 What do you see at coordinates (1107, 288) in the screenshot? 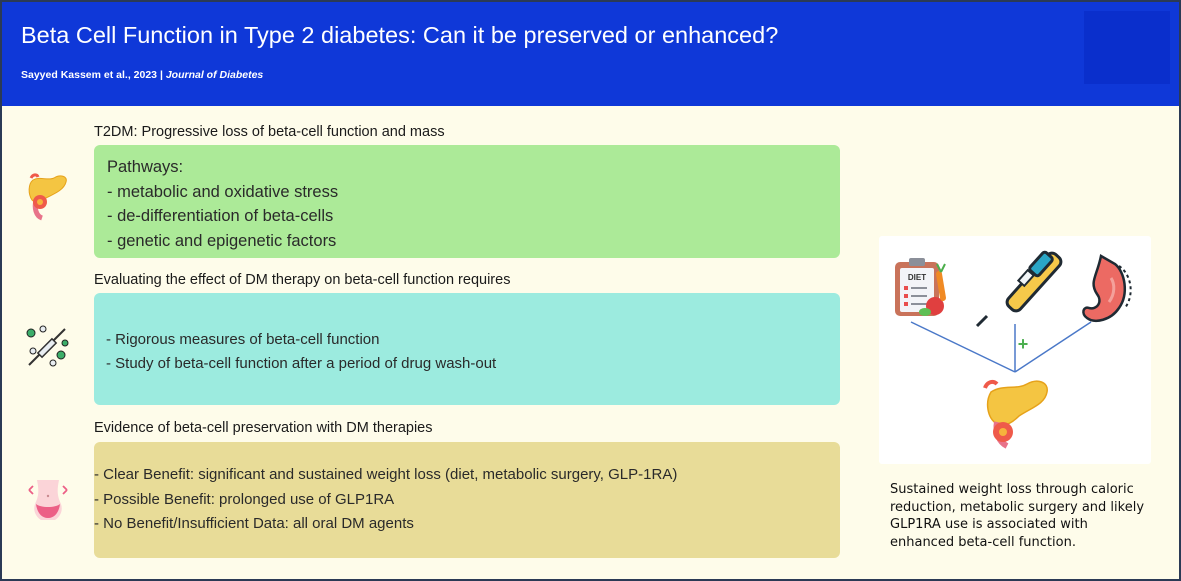
I see `stomach-surgery-icon` at bounding box center [1107, 288].